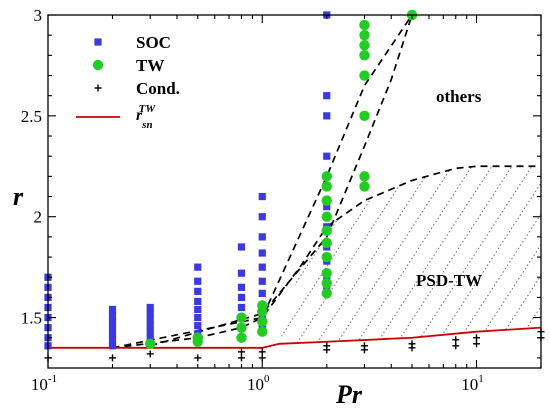  Describe the element at coordinates (31, 116) in the screenshot. I see `y-tick-label: 2.5` at that location.